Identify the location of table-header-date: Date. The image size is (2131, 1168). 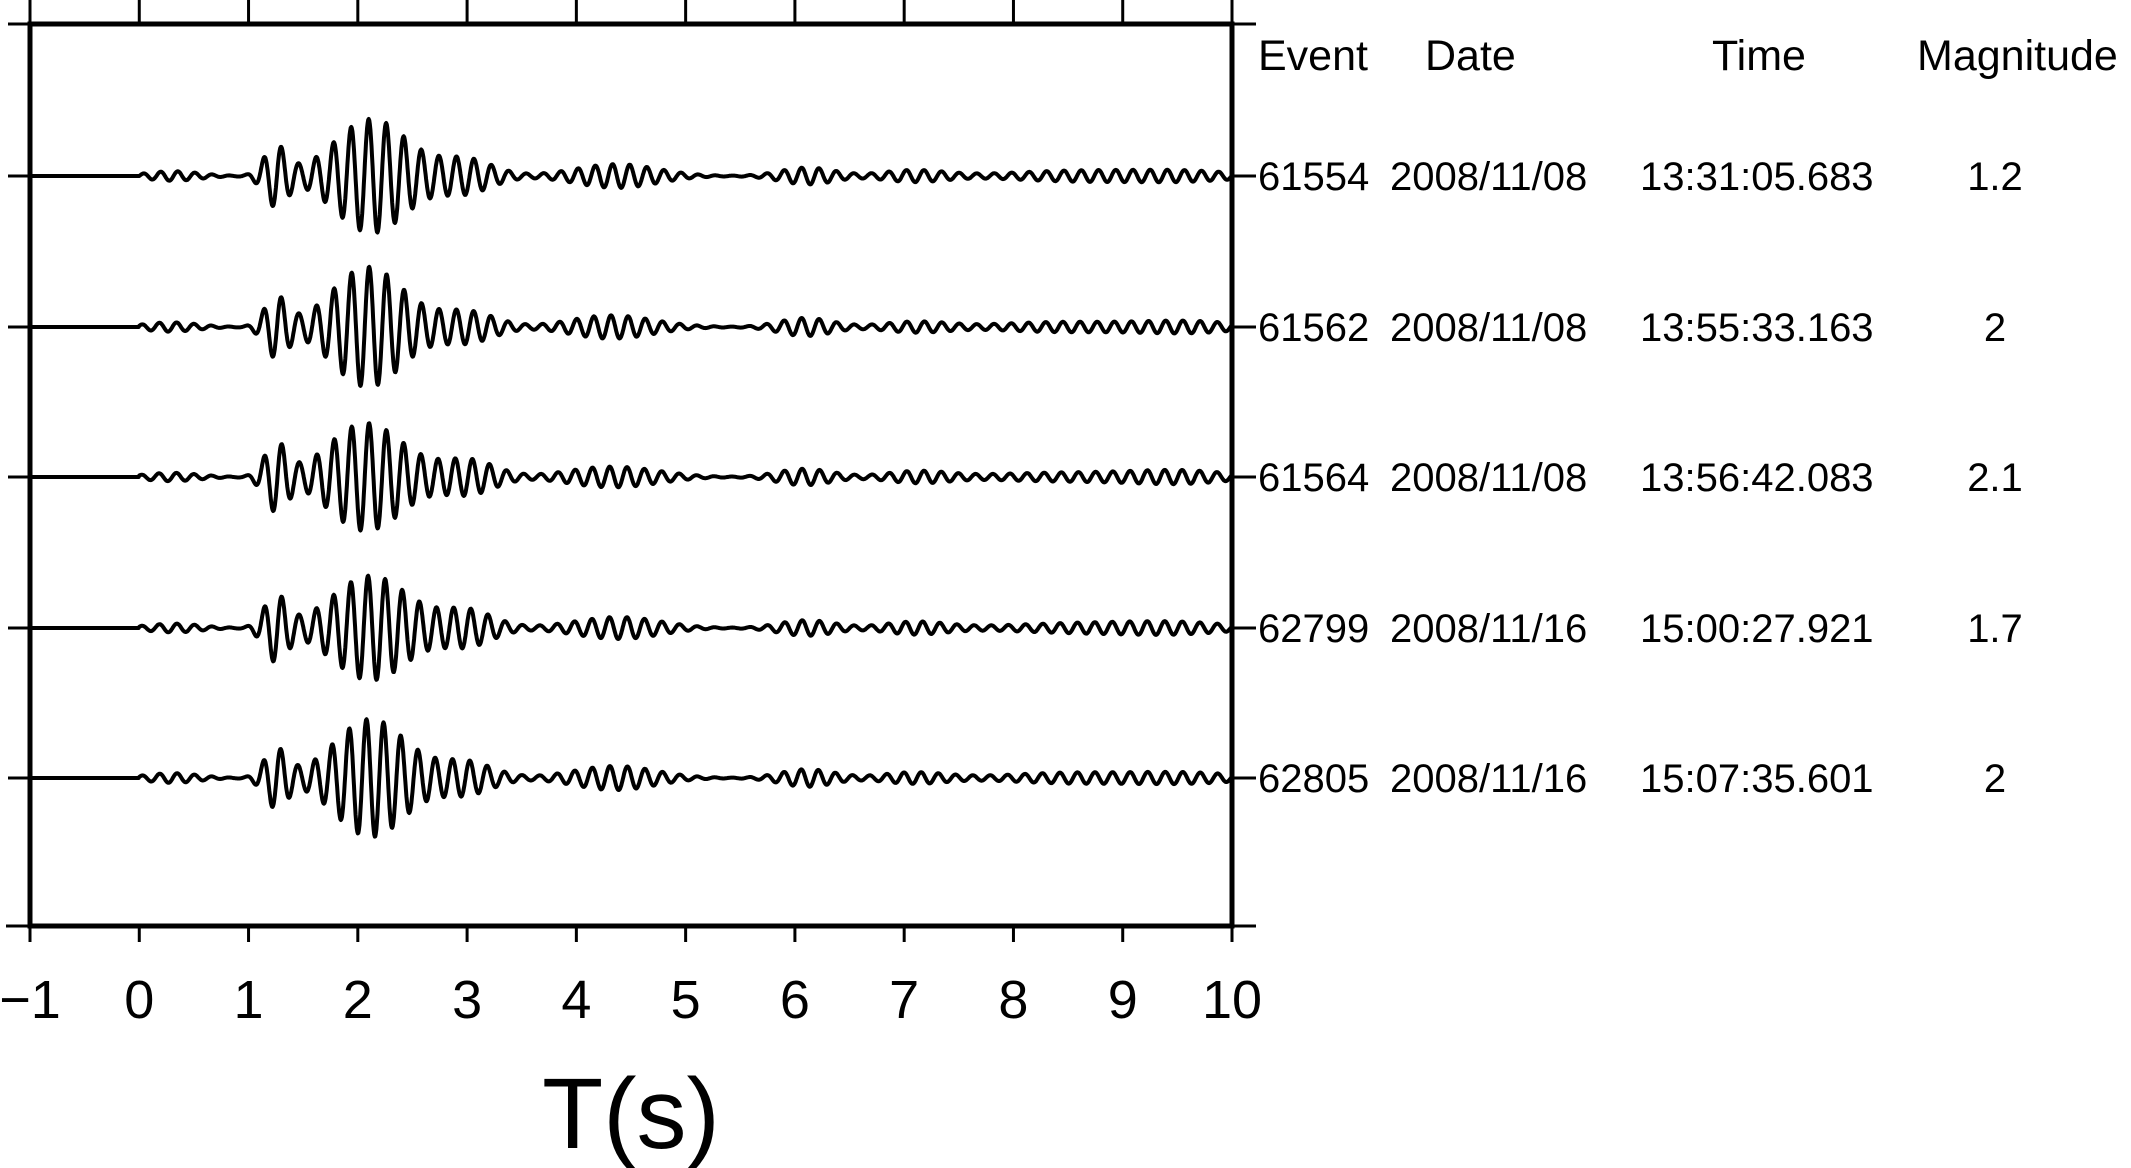
(1470, 56).